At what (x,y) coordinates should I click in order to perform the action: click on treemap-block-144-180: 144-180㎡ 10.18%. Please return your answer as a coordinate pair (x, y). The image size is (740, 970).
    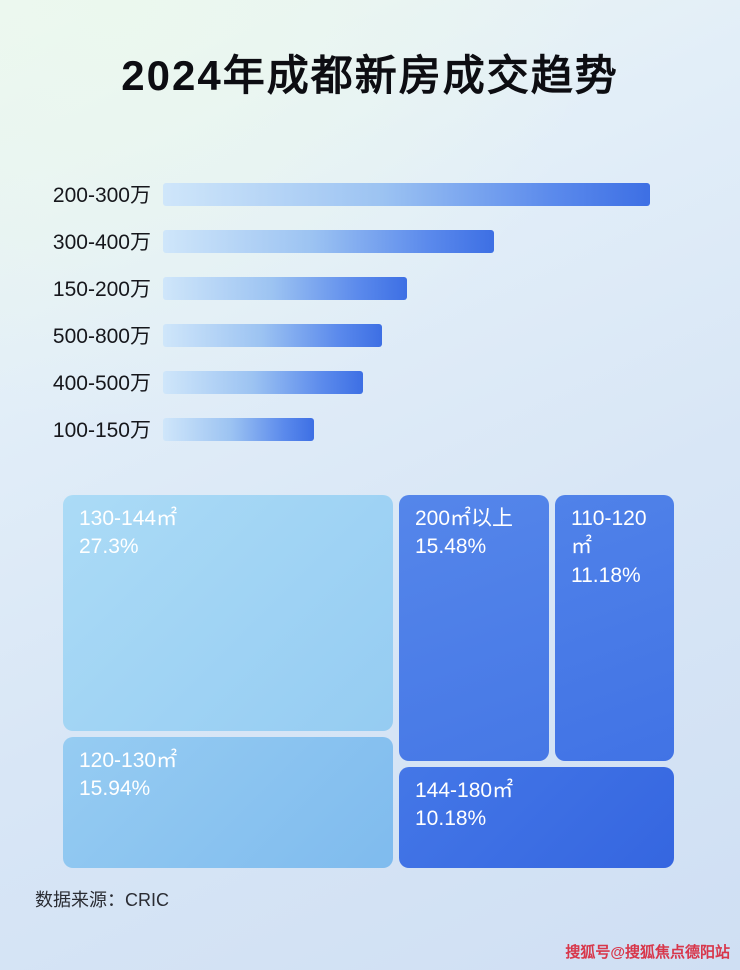
    Looking at the image, I should click on (536, 817).